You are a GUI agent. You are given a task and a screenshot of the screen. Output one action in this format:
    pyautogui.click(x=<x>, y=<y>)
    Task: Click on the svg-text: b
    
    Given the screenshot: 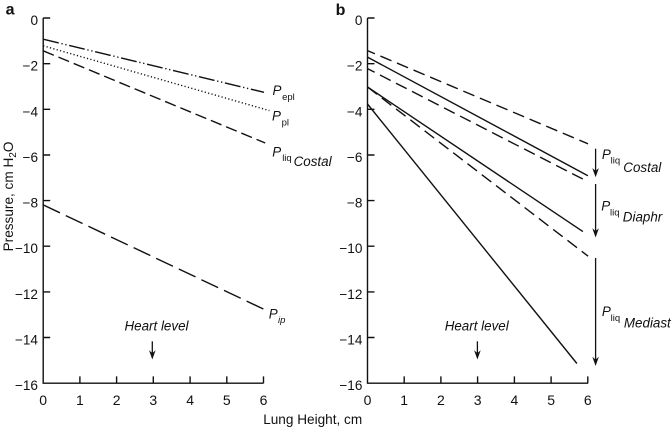 What is the action you would take?
    pyautogui.click(x=341, y=10)
    